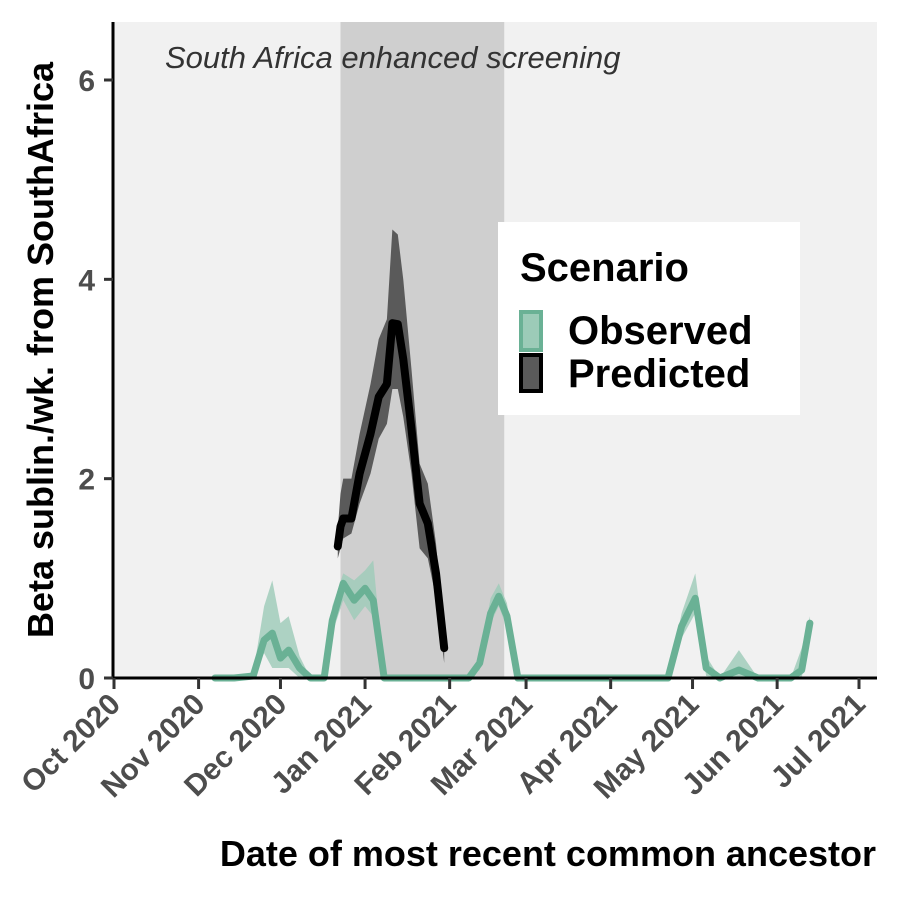 Image resolution: width=900 pixels, height=900 pixels. What do you see at coordinates (660, 331) in the screenshot?
I see `legend-label-observed: Observed` at bounding box center [660, 331].